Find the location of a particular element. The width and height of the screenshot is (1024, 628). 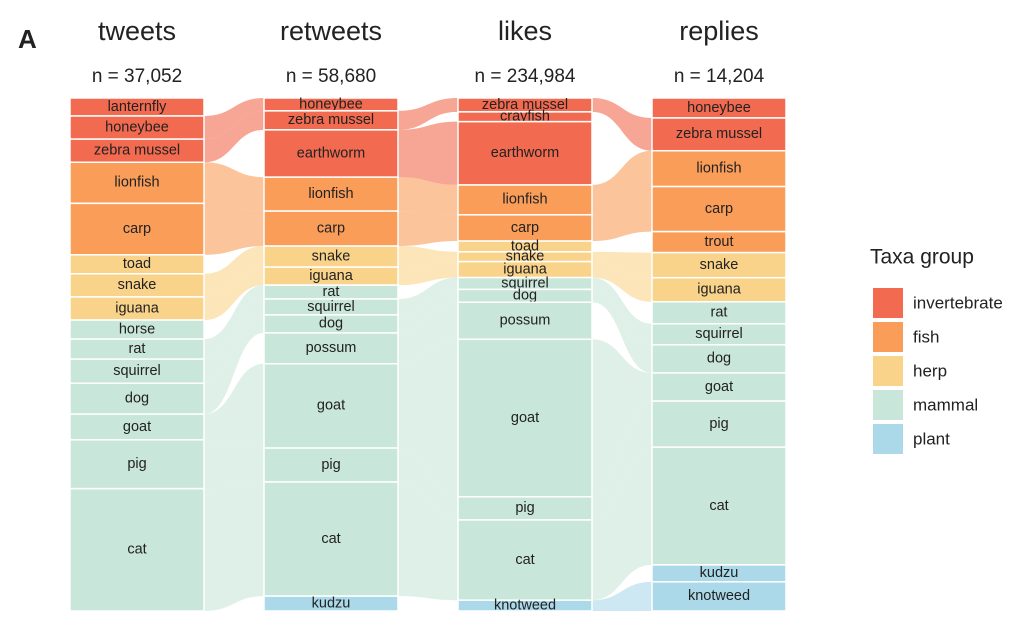

column-n: n = 58,680 is located at coordinates (331, 76).